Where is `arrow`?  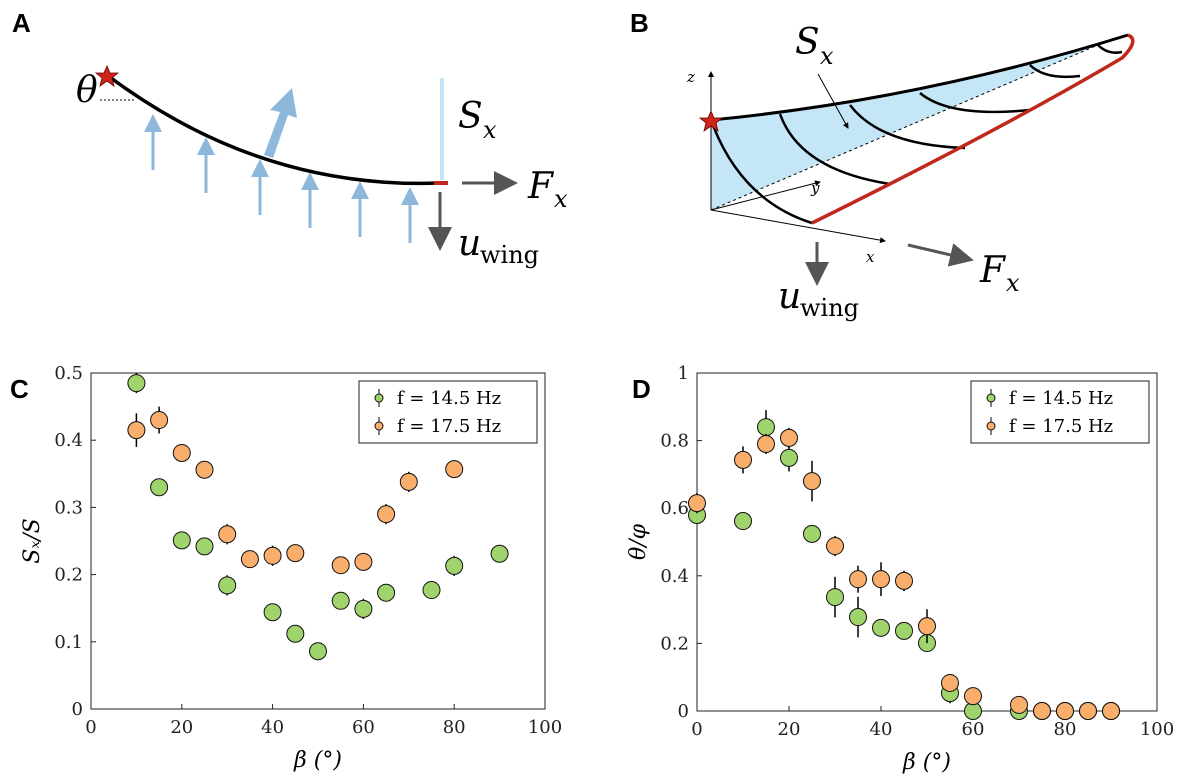
arrow is located at coordinates (940, 255).